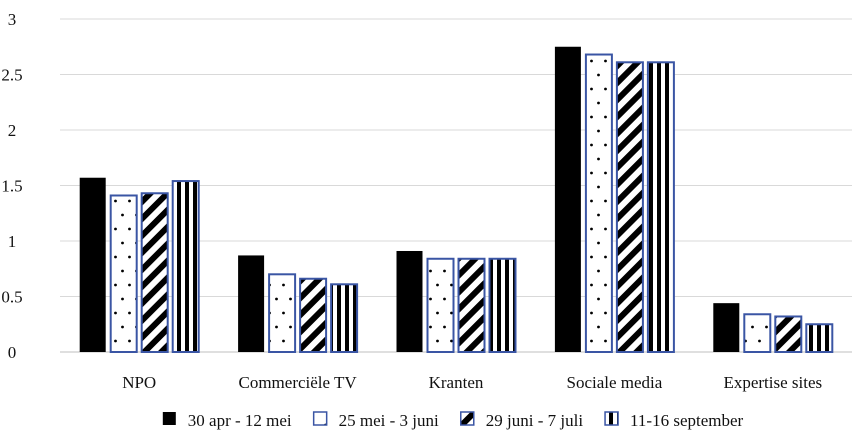  I want to click on category-label: Expertise sites, so click(772, 382).